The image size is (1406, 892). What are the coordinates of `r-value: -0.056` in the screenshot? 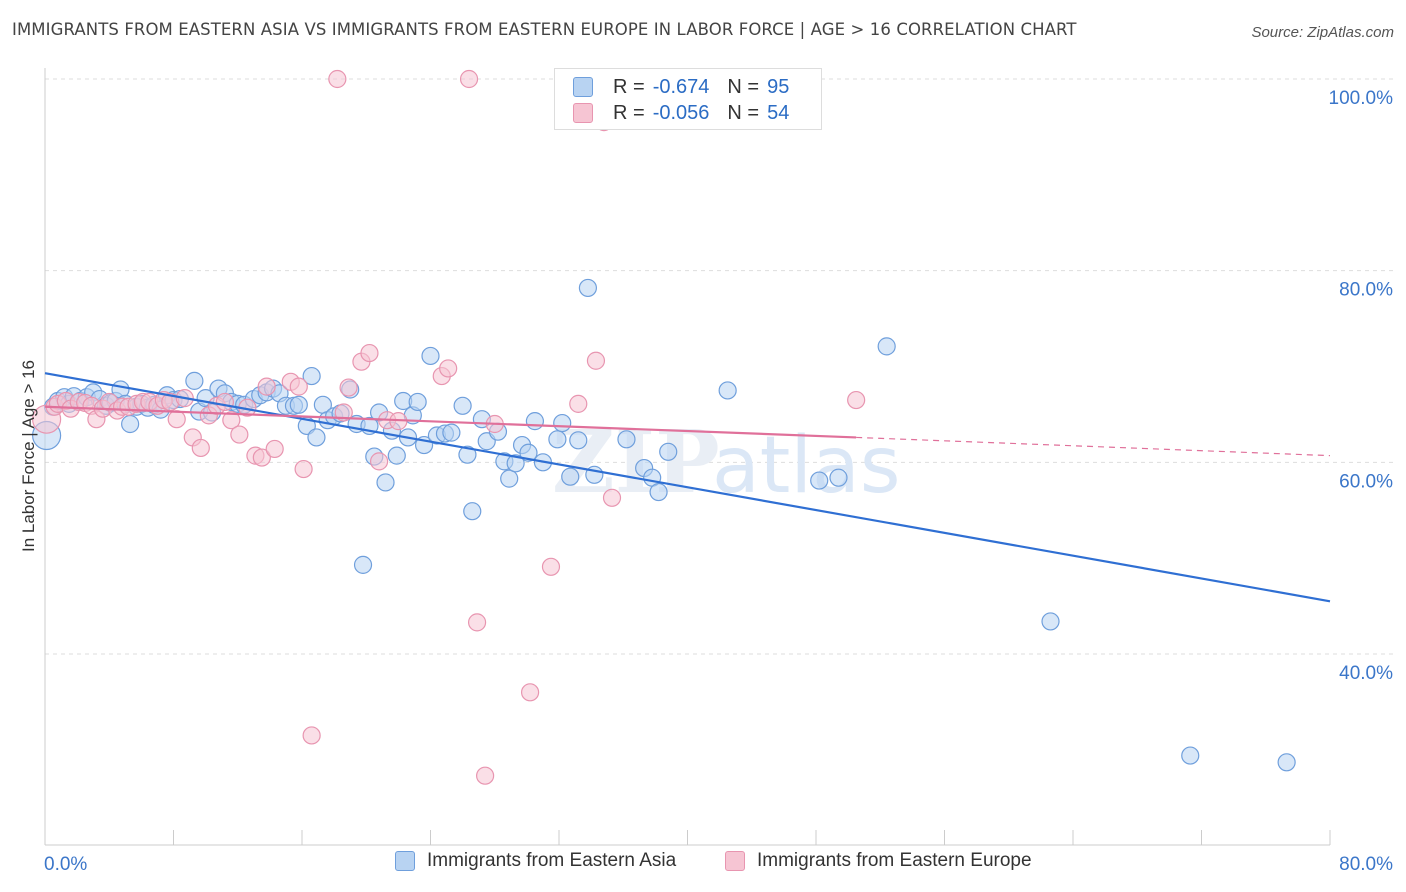 It's located at (681, 112).